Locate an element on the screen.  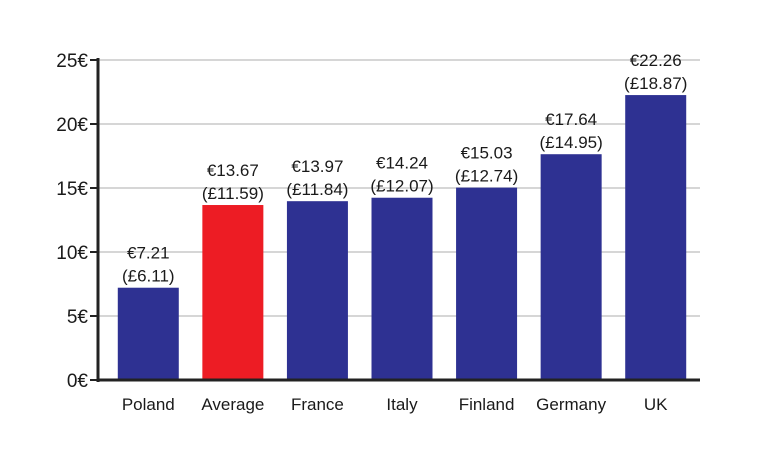
y-tick-label: 25€ is located at coordinates (72, 61).